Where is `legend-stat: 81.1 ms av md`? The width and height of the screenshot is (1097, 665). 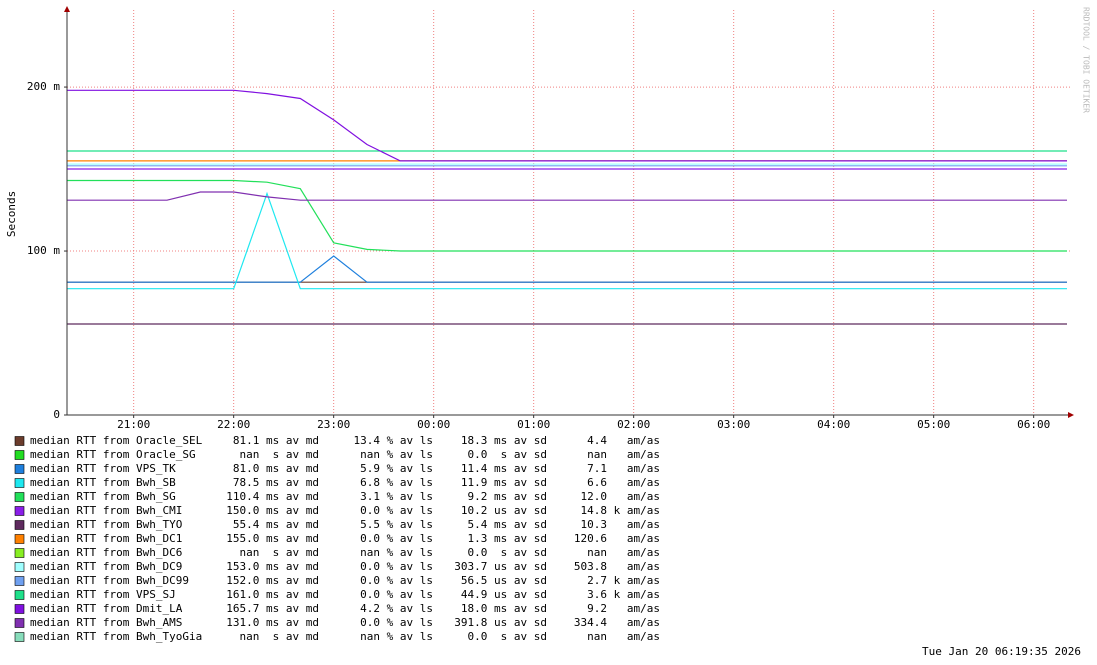 legend-stat: 81.1 ms av md is located at coordinates (276, 440).